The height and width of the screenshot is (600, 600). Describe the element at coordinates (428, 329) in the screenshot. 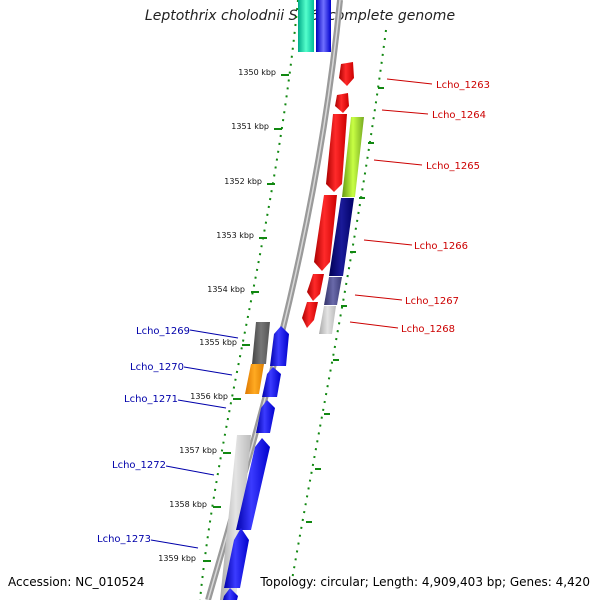

I see `gene-label-lcho-1268: Lcho_1268` at that location.